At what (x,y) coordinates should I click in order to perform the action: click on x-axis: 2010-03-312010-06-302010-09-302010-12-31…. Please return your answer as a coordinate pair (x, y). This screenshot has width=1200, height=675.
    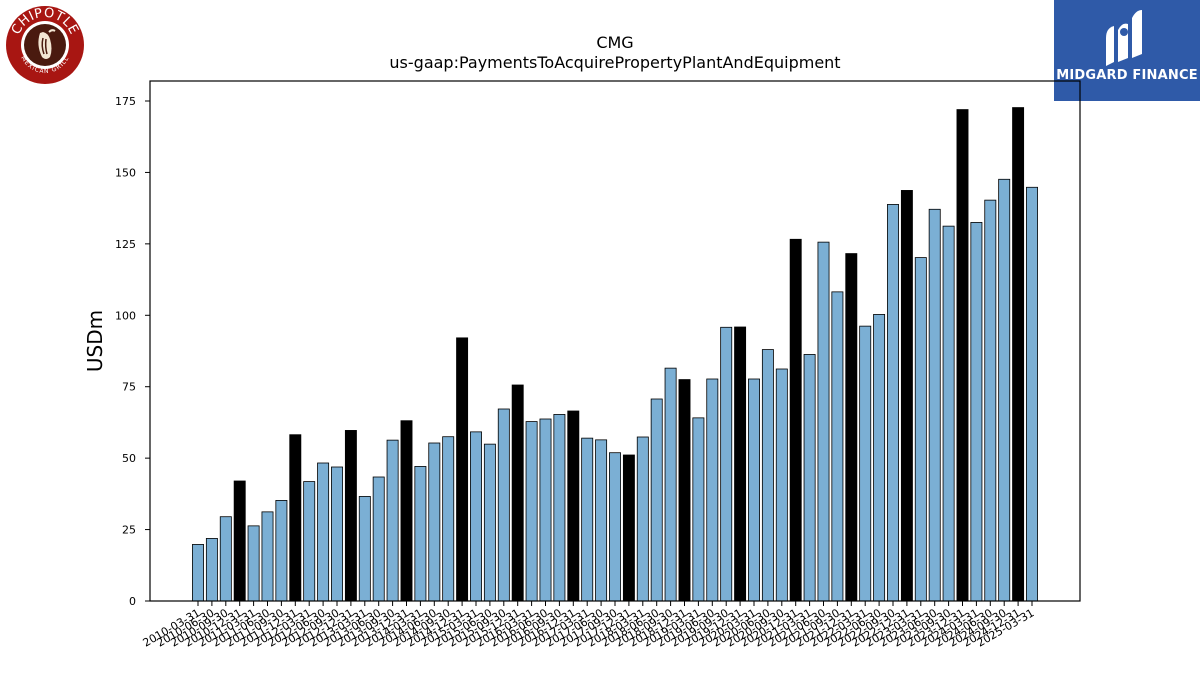
    Looking at the image, I should click on (589, 625).